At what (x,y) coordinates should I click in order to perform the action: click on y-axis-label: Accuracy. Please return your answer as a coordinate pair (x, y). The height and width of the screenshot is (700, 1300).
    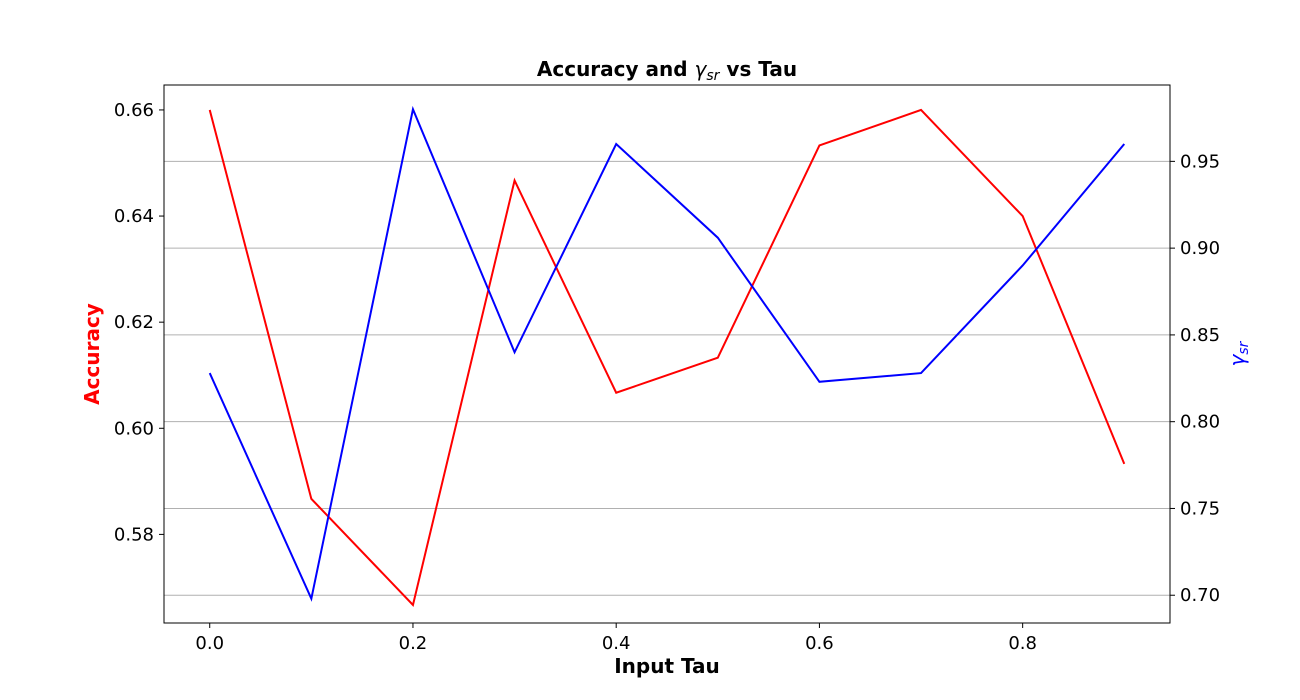
    Looking at the image, I should click on (92, 354).